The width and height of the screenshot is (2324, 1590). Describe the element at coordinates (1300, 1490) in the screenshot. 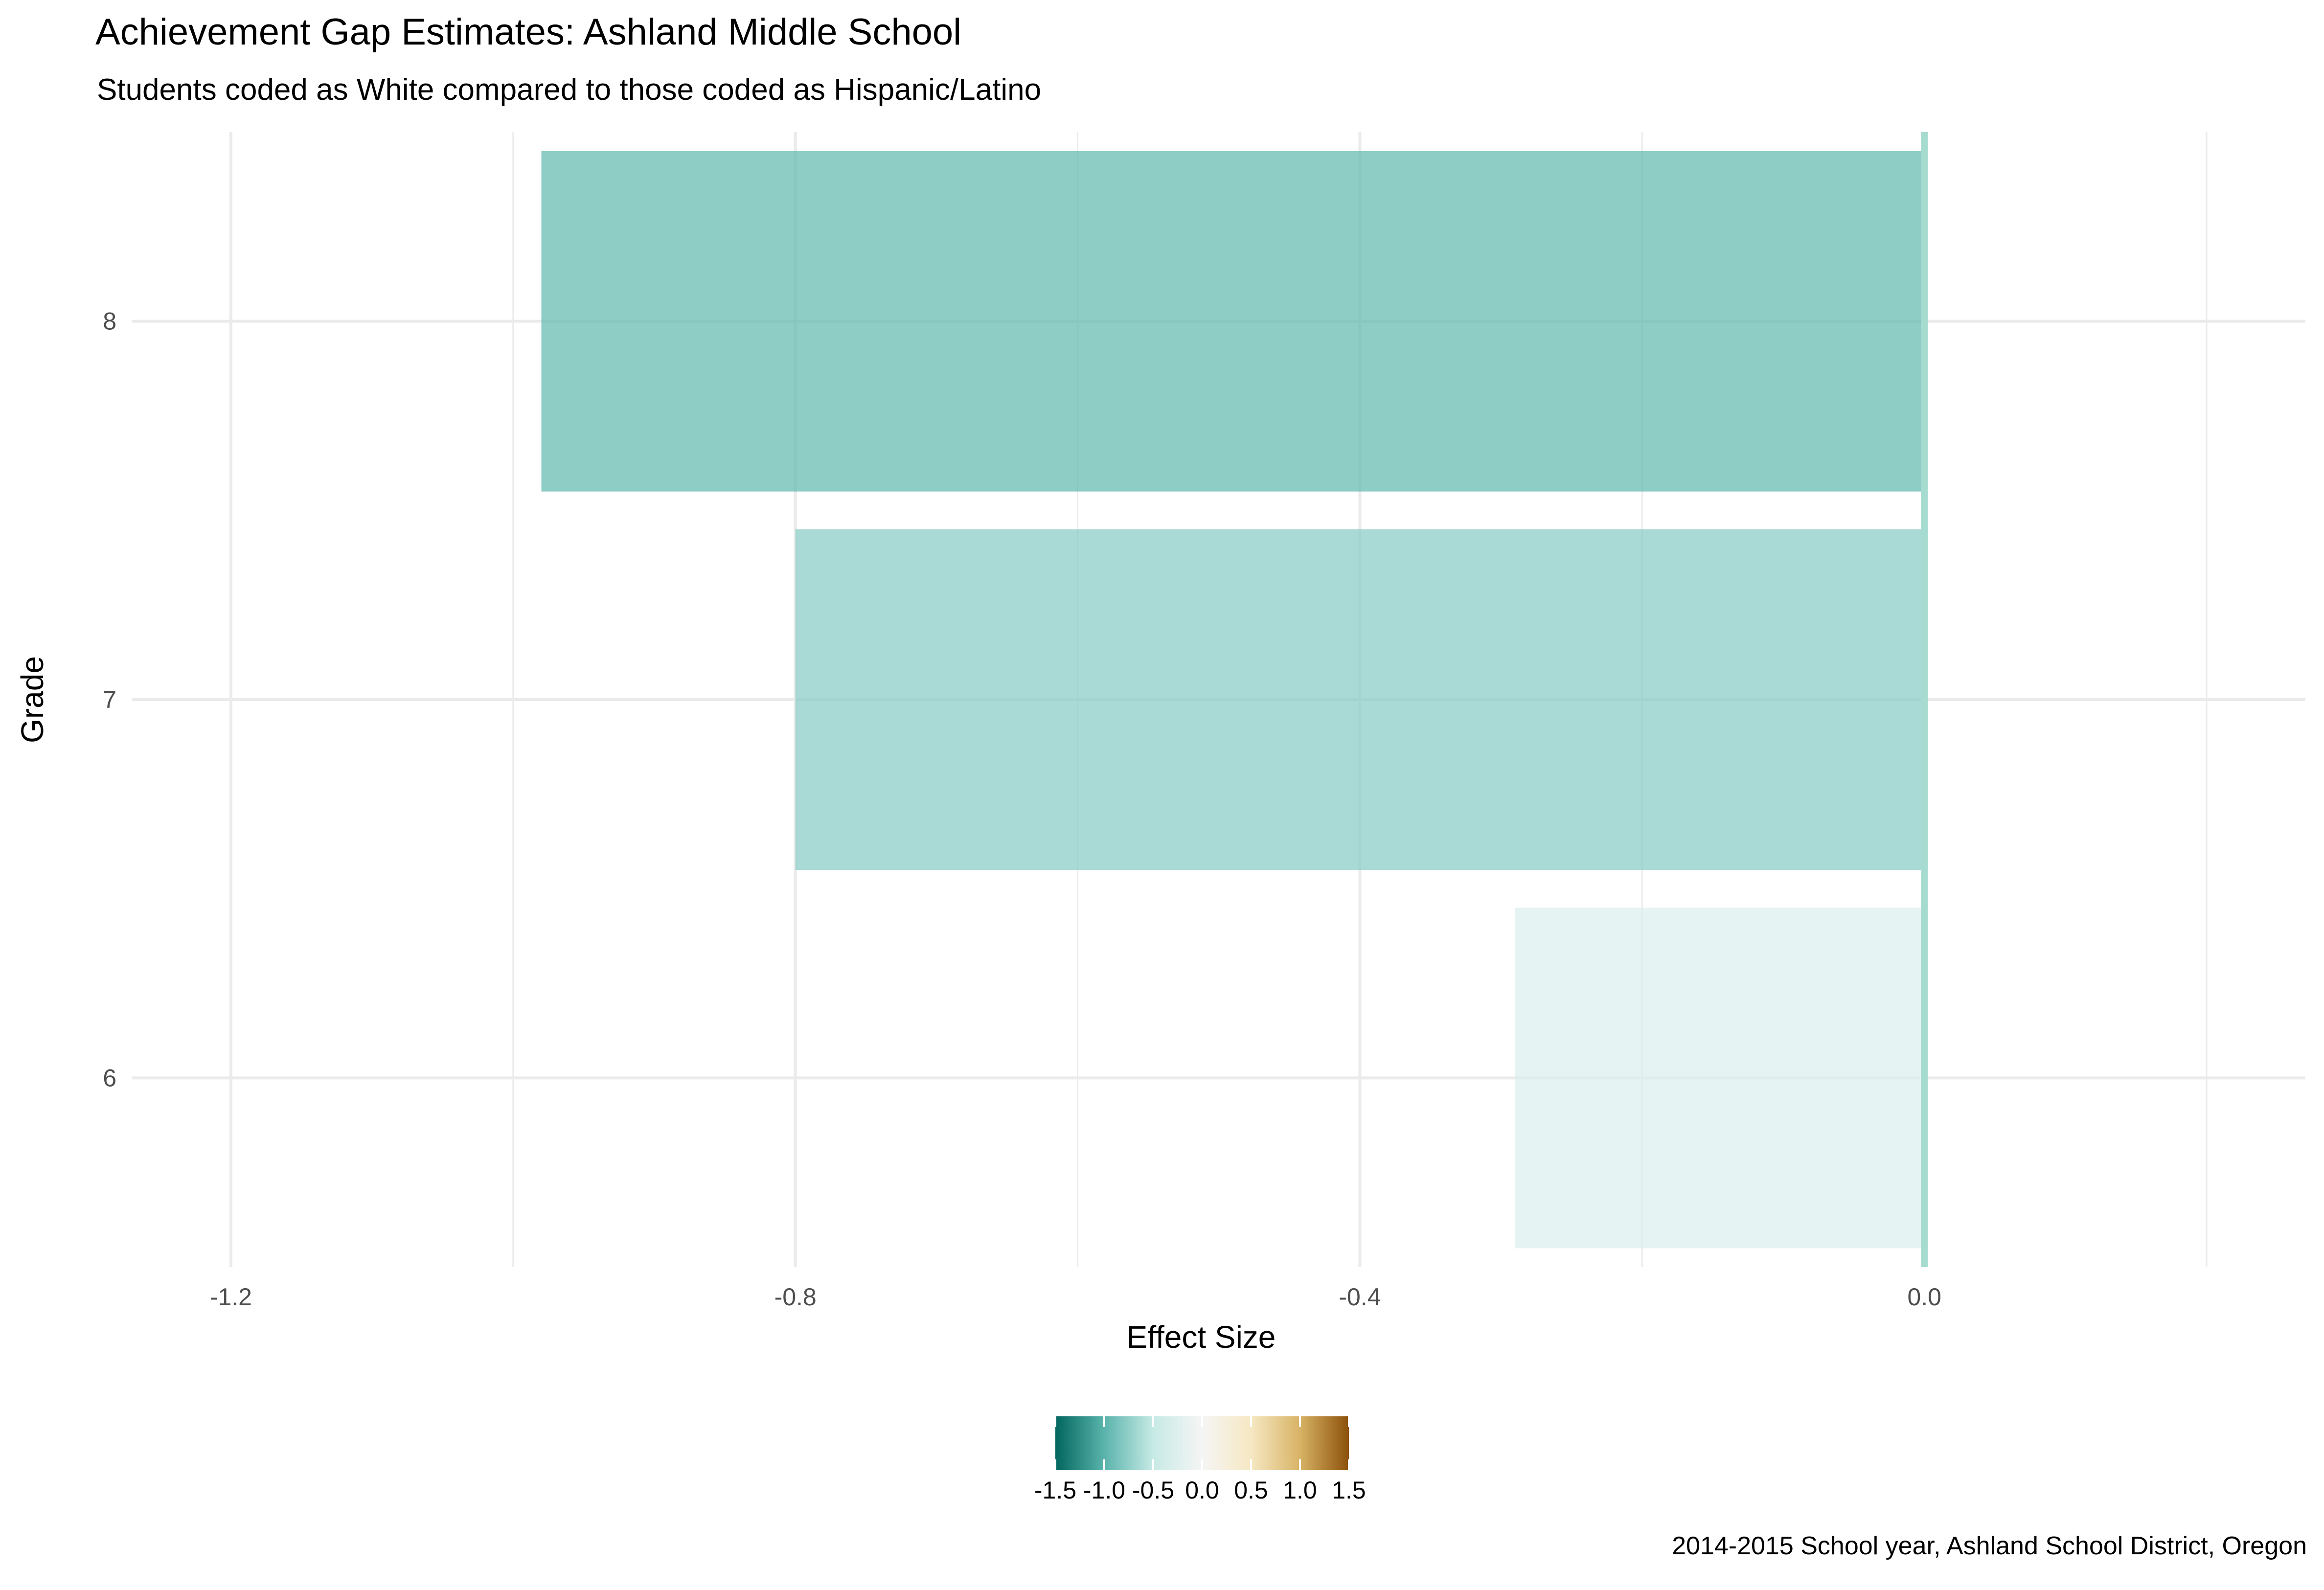

I see `colorbar-tick-label: 1.0` at that location.